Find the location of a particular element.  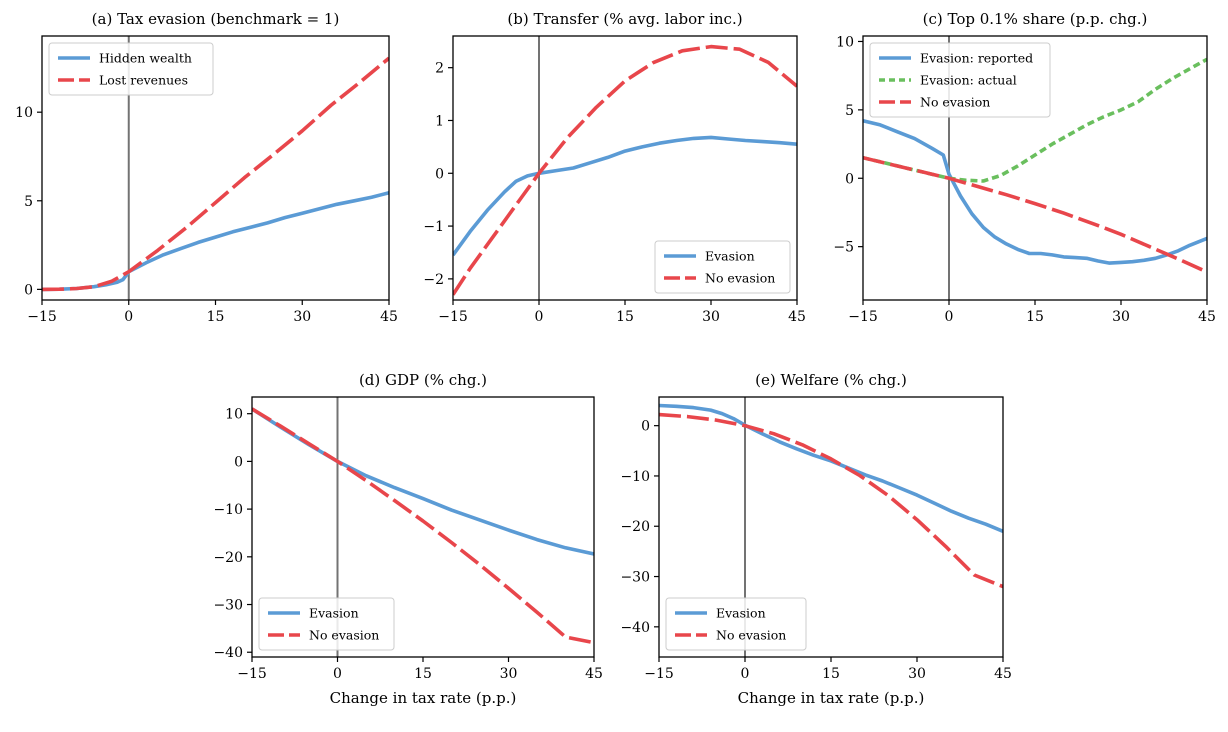

series-line-evasion-reported is located at coordinates (1035, 192).